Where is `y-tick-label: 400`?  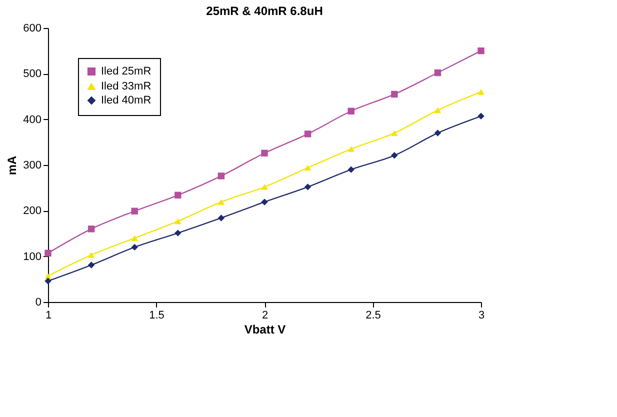 y-tick-label: 400 is located at coordinates (32, 120).